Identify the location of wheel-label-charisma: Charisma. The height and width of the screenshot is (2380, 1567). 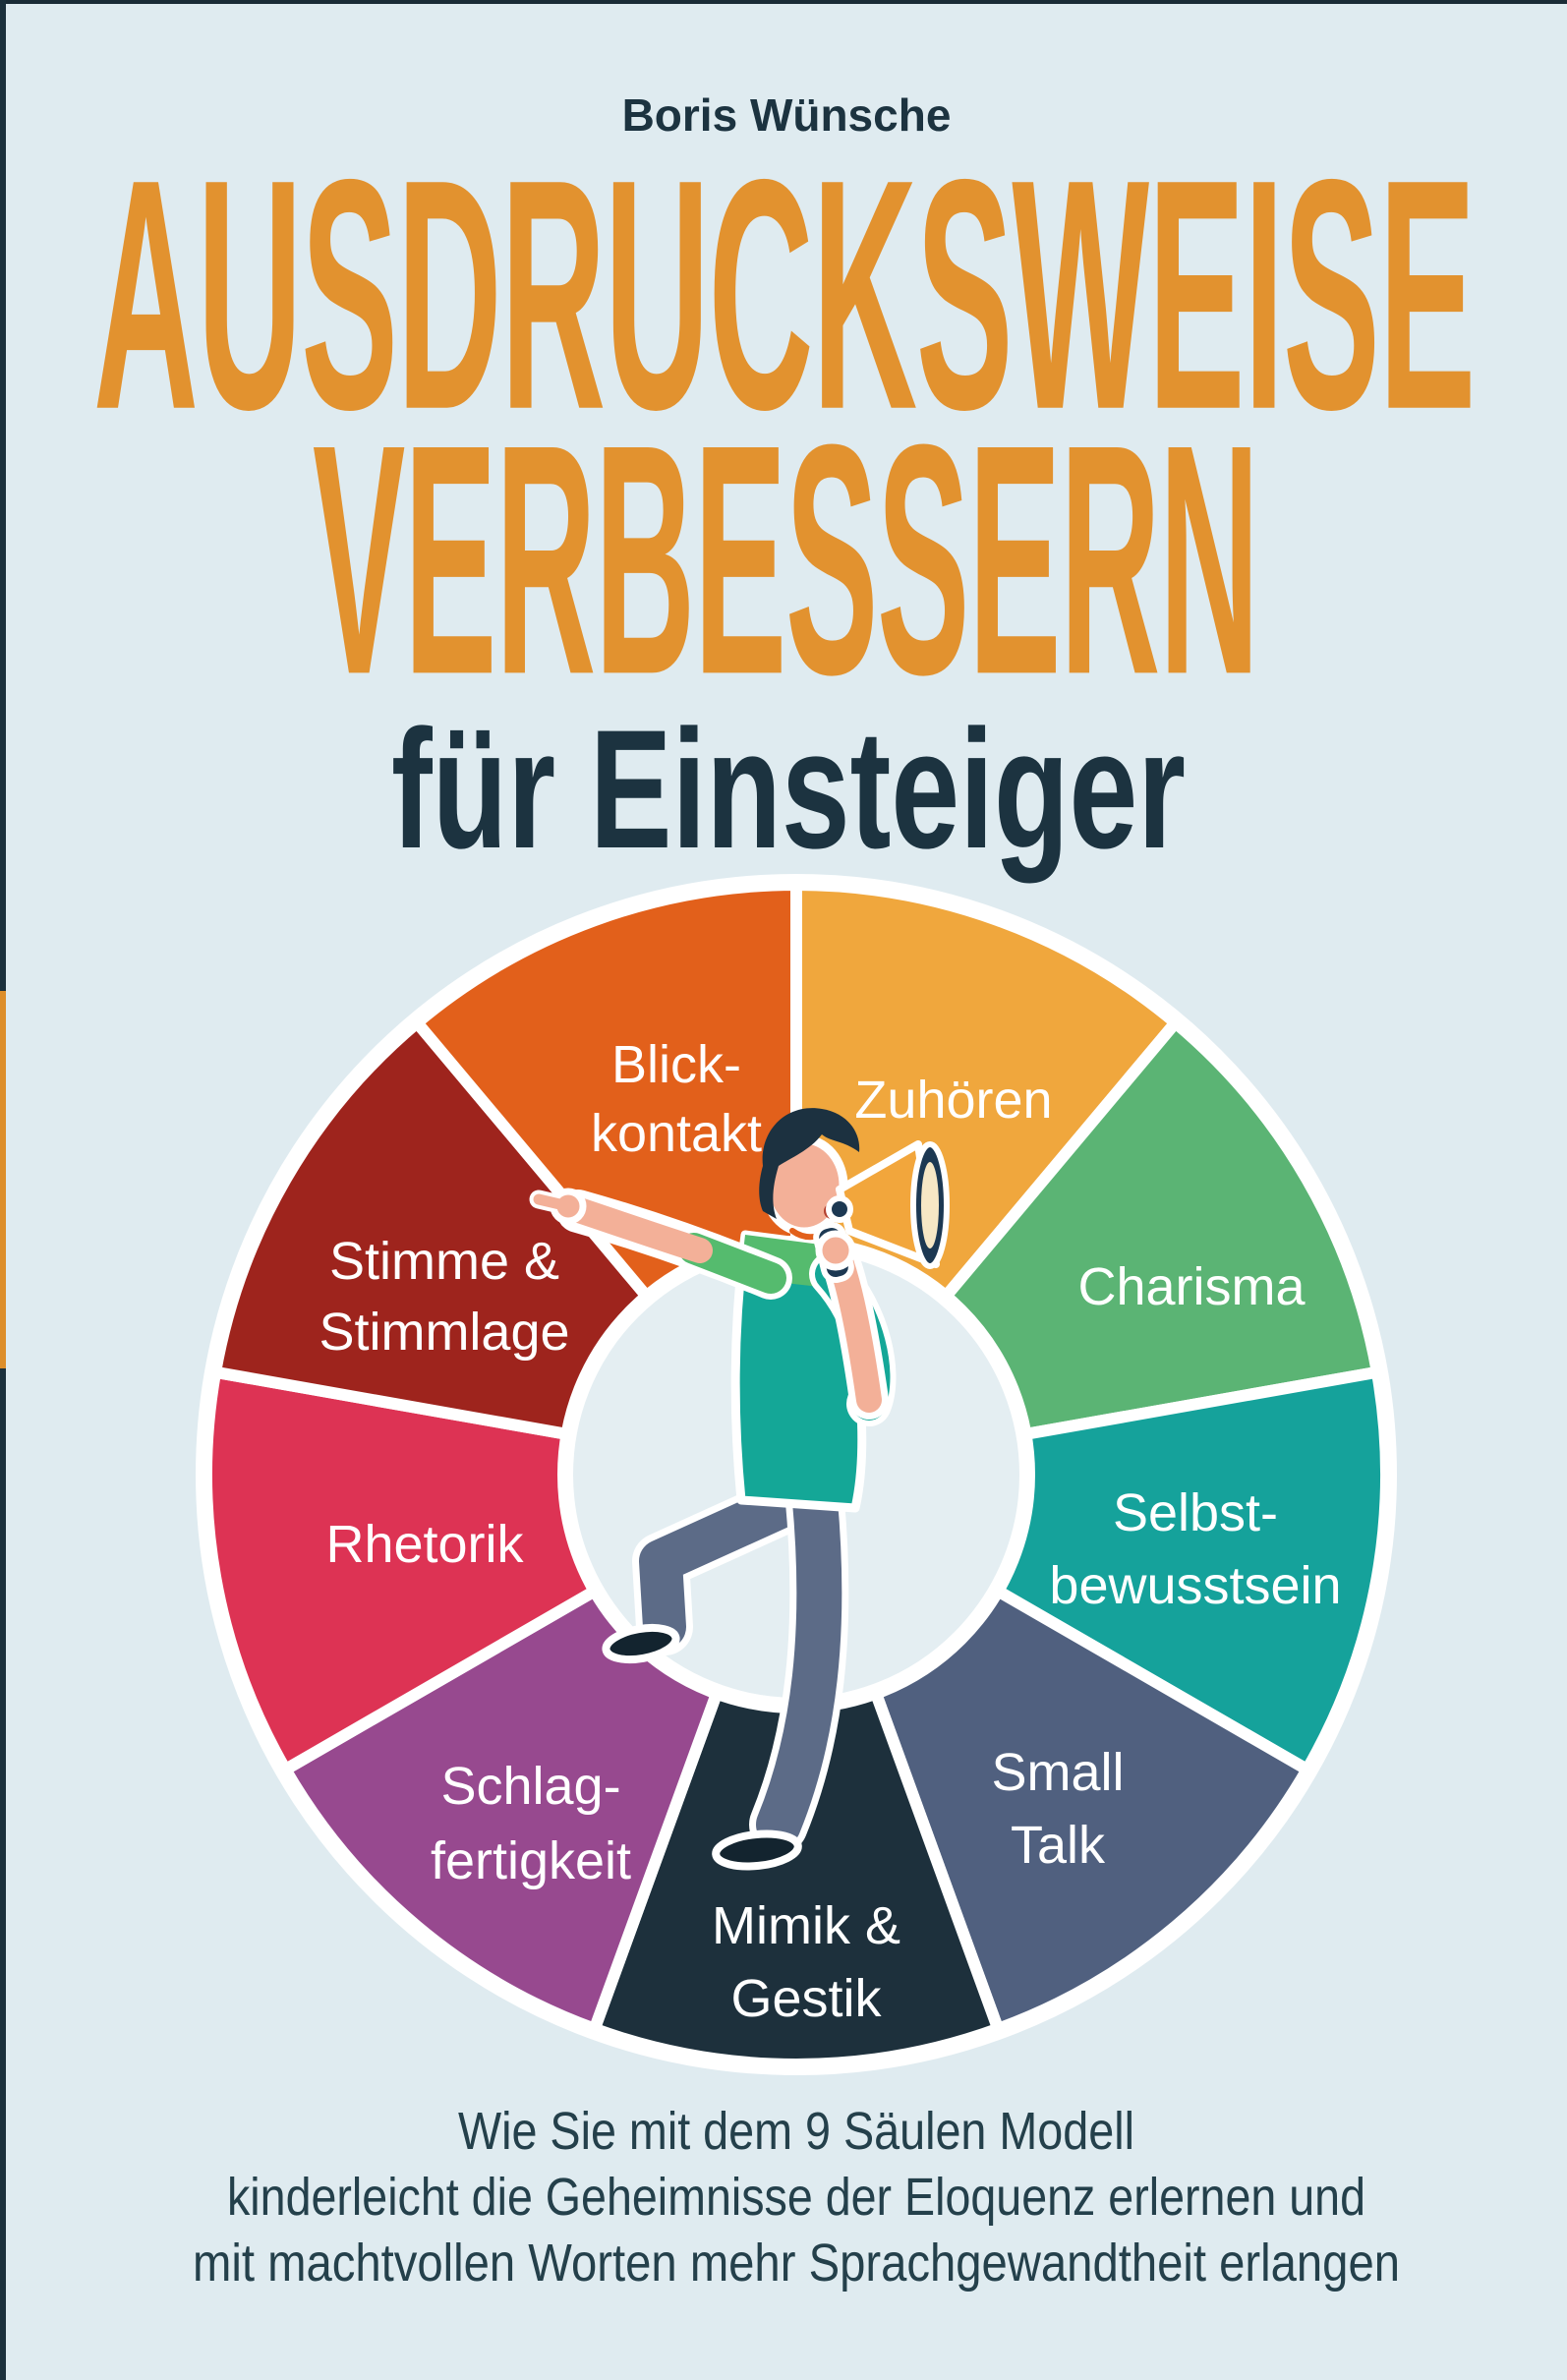
(1191, 1286).